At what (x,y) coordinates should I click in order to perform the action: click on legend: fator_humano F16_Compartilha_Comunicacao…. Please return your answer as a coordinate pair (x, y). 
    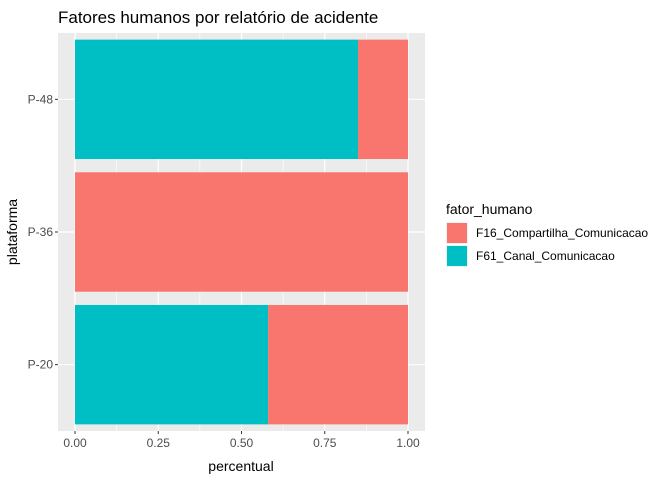
    Looking at the image, I should click on (547, 234).